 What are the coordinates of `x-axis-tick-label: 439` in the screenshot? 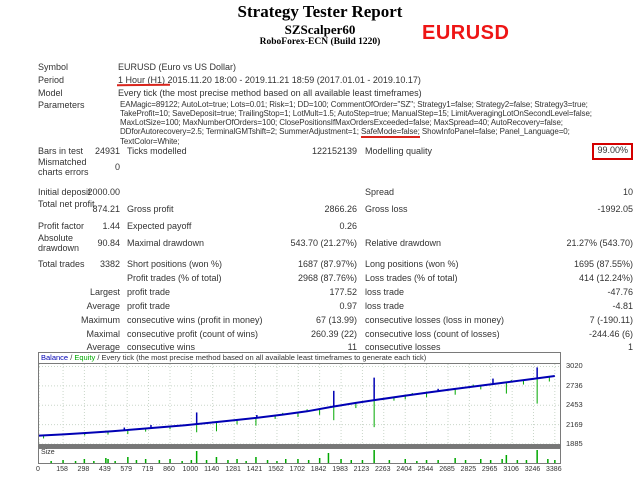 It's located at (105, 469).